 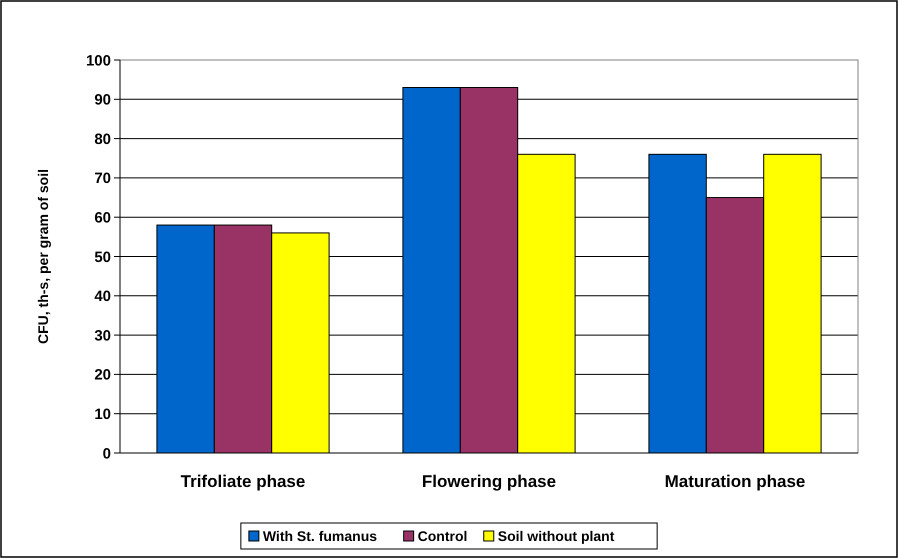 I want to click on x-tick-label: Maturation phase, so click(x=735, y=481).